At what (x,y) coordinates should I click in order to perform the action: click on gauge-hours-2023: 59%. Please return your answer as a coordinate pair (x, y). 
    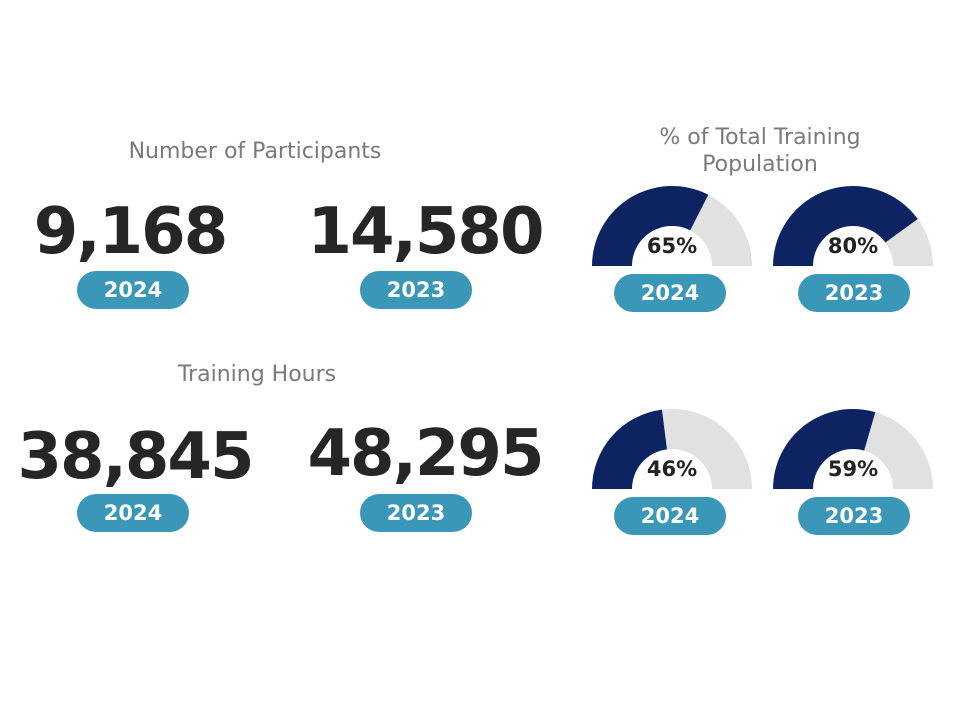
    Looking at the image, I should click on (853, 449).